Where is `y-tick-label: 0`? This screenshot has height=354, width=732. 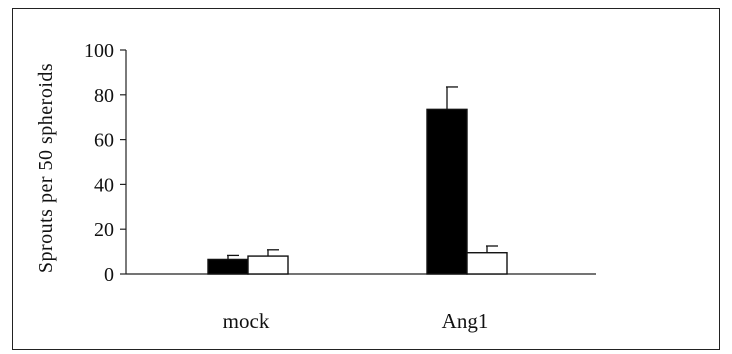
y-tick-label: 0 is located at coordinates (109, 275).